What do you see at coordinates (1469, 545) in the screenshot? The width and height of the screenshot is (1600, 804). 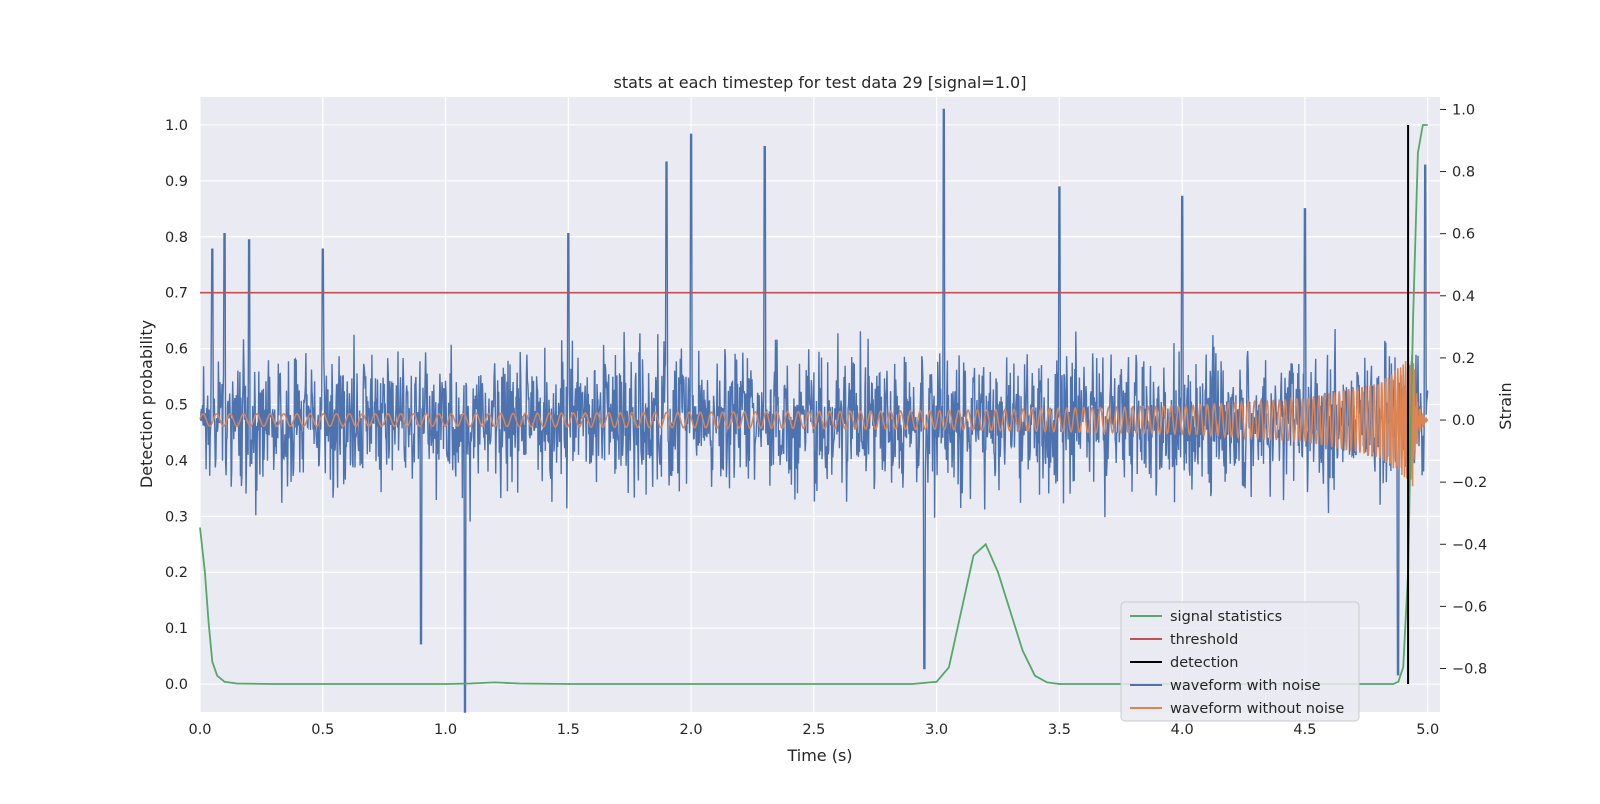 I see `y-right-tick-label: −0.4` at bounding box center [1469, 545].